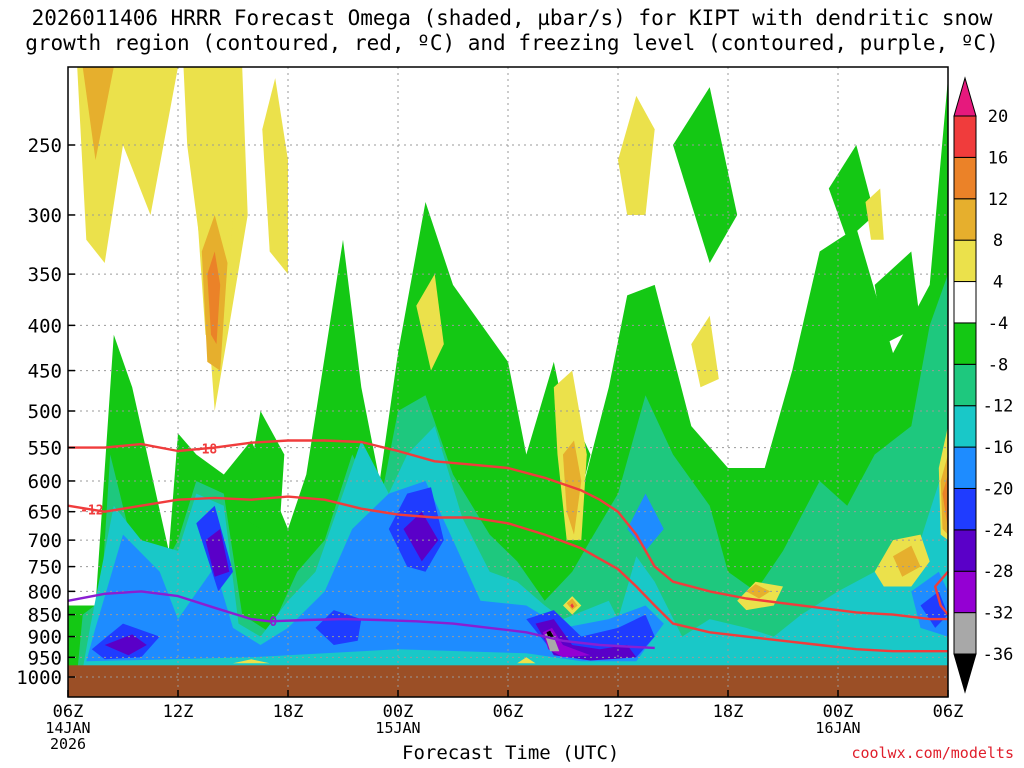  I want to click on x-tick-label-30-0: 12Z, so click(618, 712).